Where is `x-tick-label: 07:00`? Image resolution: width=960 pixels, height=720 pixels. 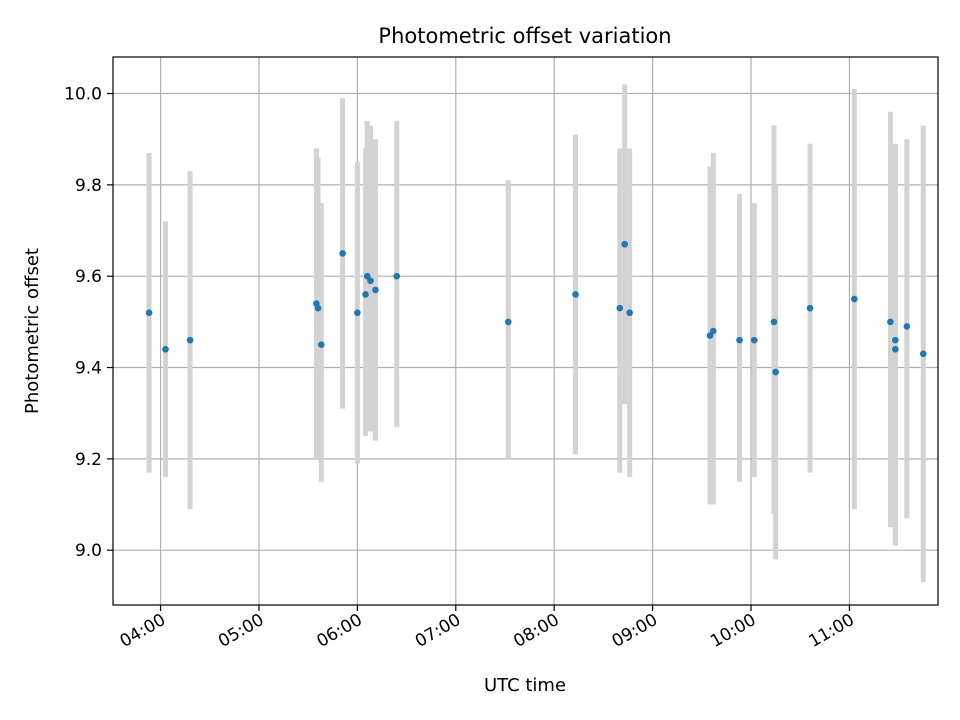 x-tick-label: 07:00 is located at coordinates (438, 631).